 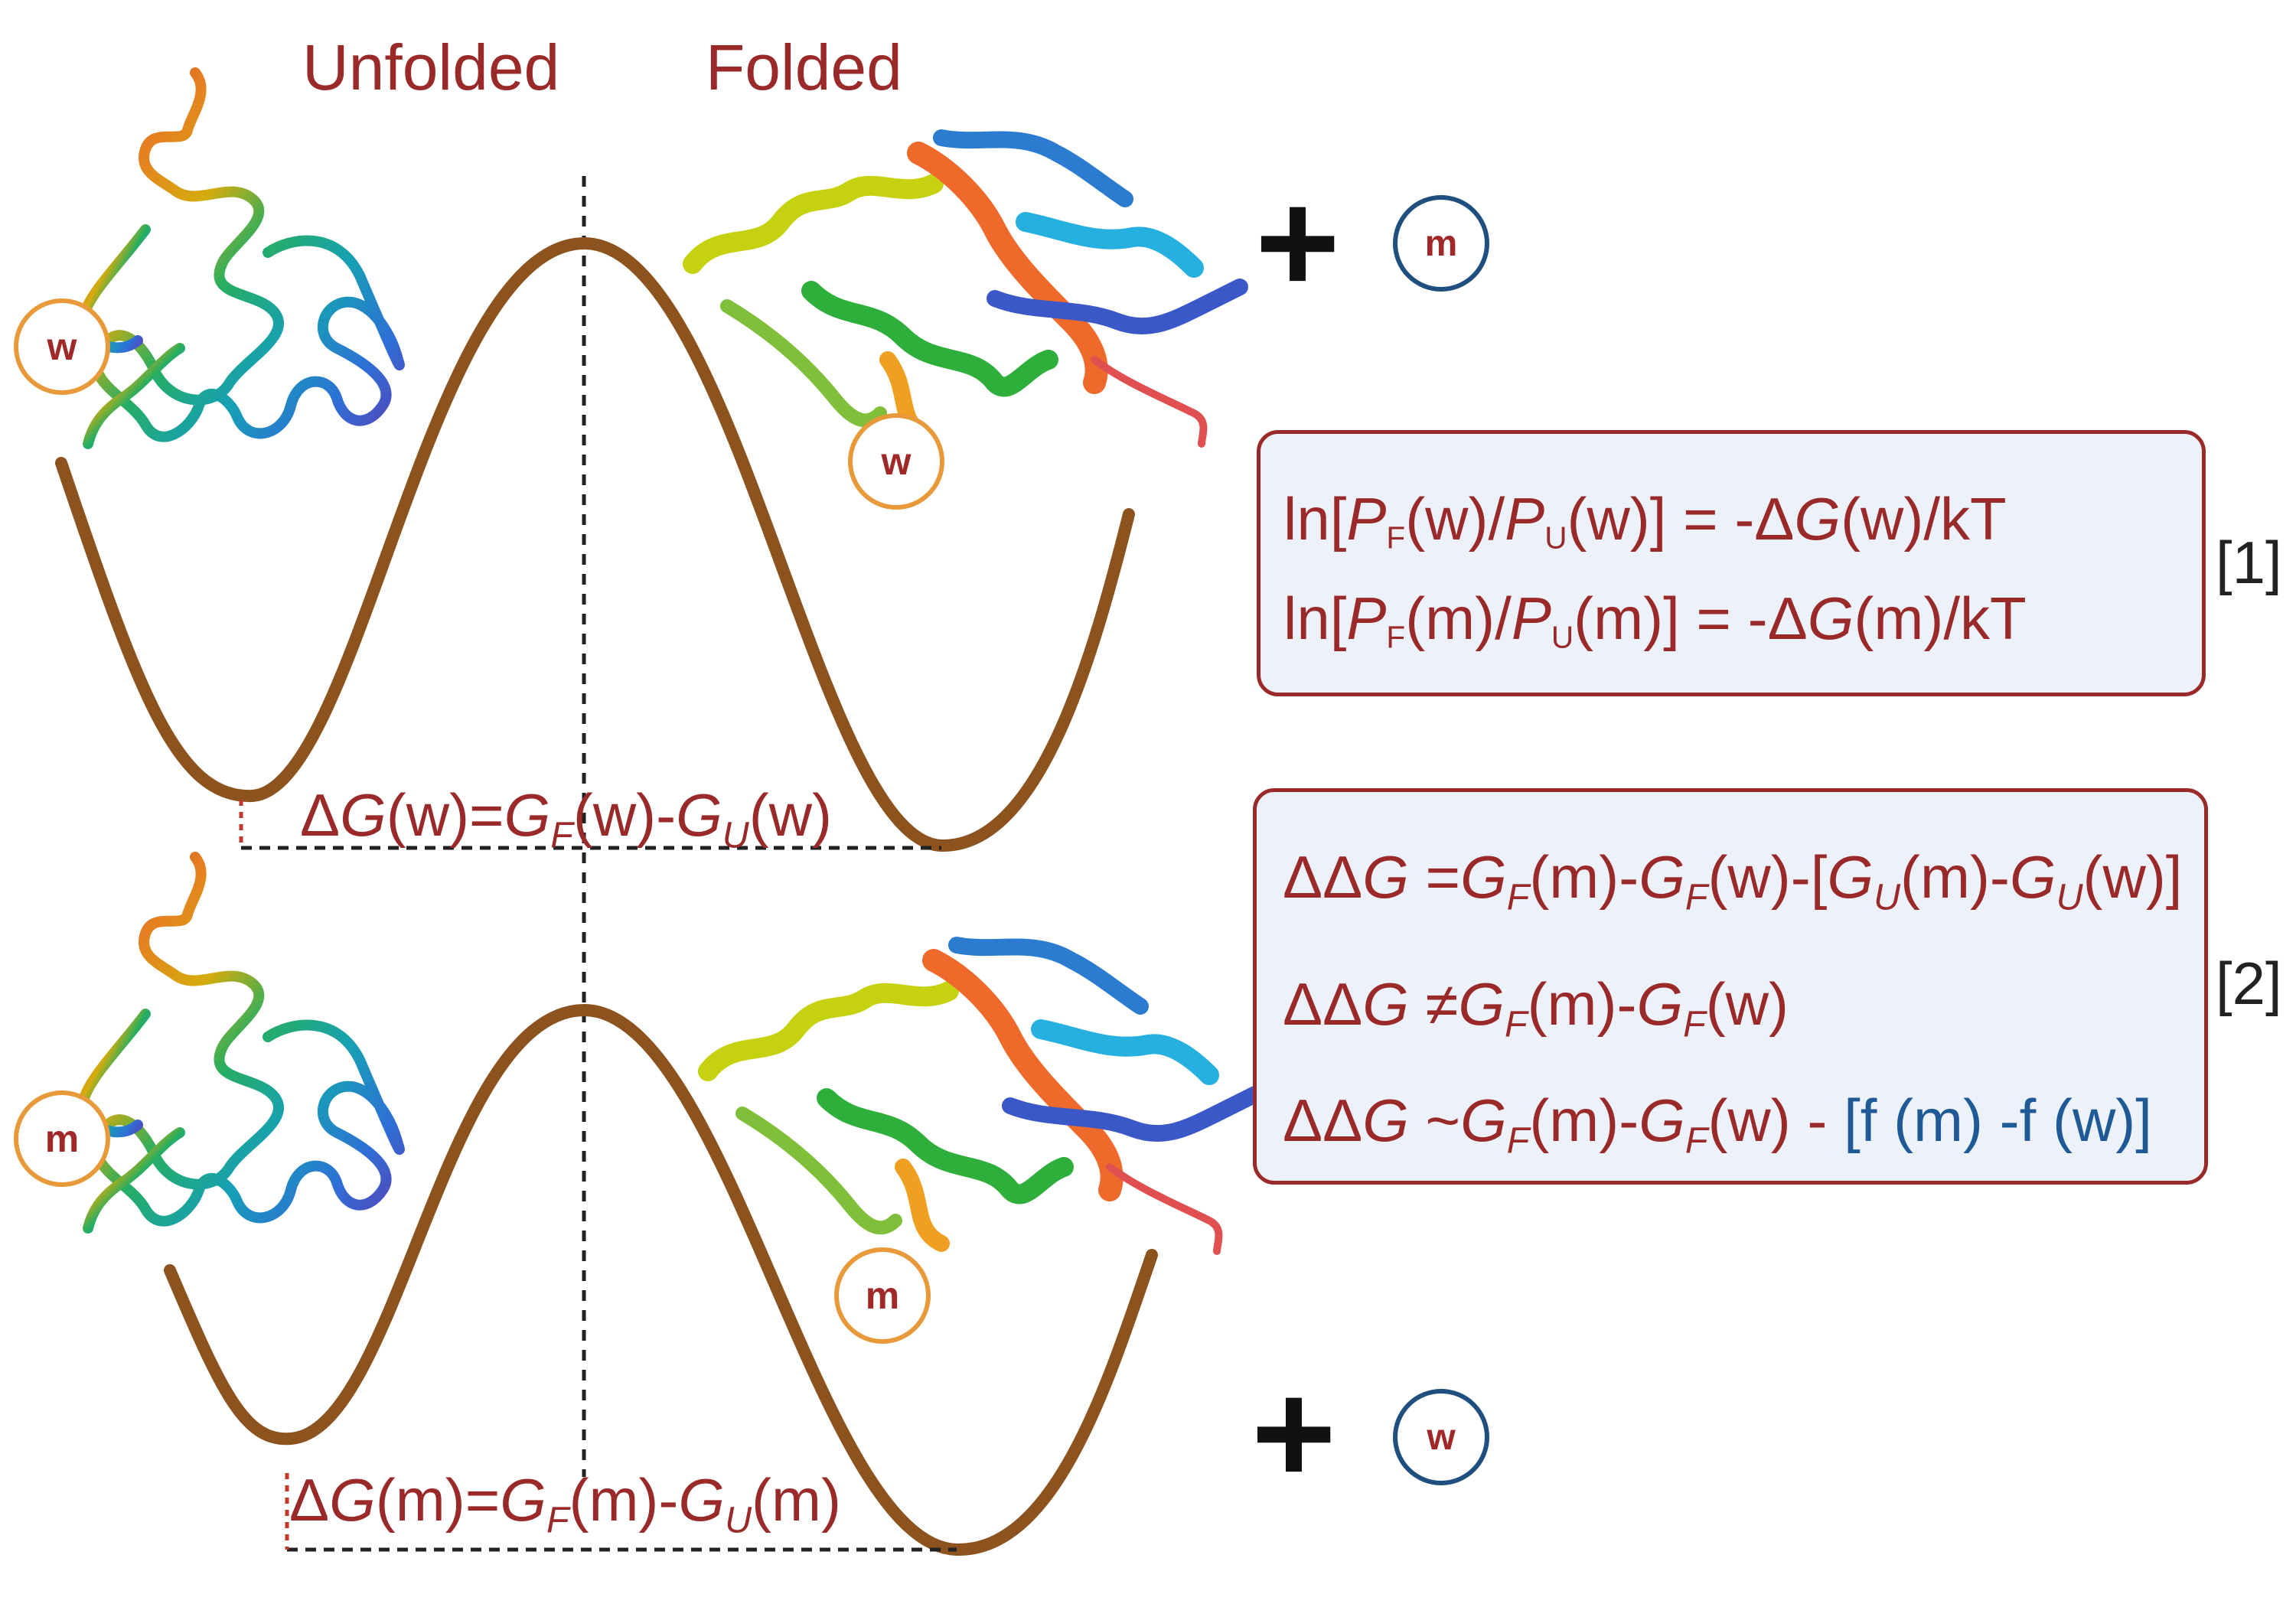 What do you see at coordinates (804, 67) in the screenshot?
I see `folded-header: Folded` at bounding box center [804, 67].